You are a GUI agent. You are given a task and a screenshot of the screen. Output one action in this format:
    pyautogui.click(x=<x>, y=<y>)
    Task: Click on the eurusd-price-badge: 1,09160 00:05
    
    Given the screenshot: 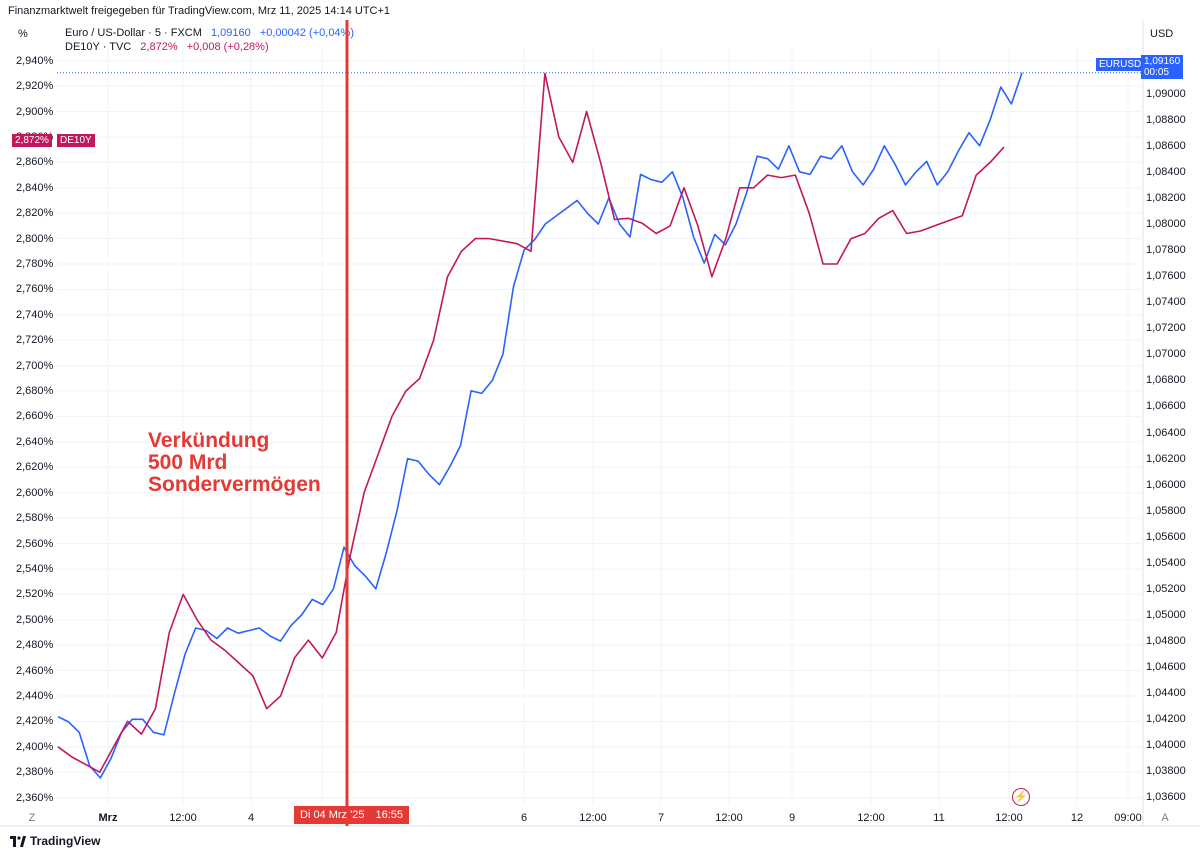 What is the action you would take?
    pyautogui.click(x=1162, y=67)
    